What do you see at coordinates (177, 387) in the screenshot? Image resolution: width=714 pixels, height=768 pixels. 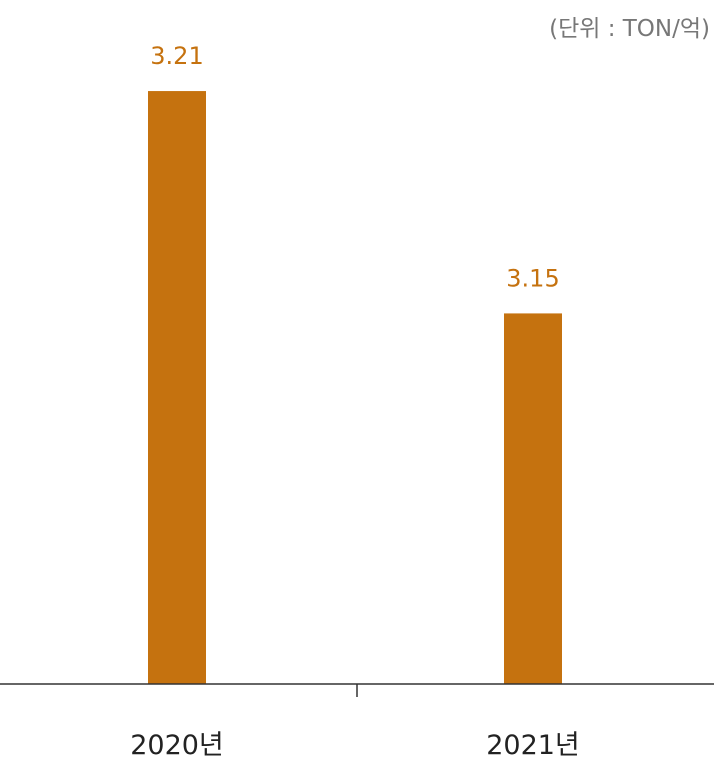 I see `bar-2020년` at bounding box center [177, 387].